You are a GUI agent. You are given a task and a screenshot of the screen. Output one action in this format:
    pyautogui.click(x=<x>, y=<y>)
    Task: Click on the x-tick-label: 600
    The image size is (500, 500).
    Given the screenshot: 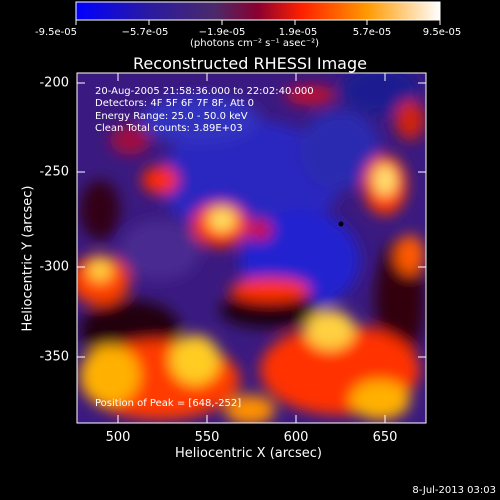 What is the action you would take?
    pyautogui.click(x=296, y=437)
    